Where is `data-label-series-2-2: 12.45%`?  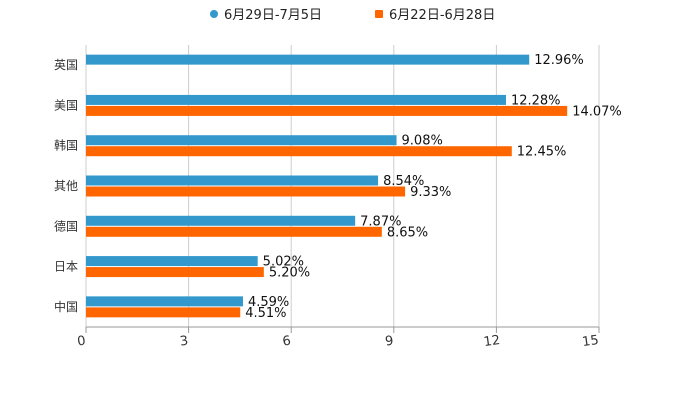
data-label-series-2-2: 12.45% is located at coordinates (542, 152).